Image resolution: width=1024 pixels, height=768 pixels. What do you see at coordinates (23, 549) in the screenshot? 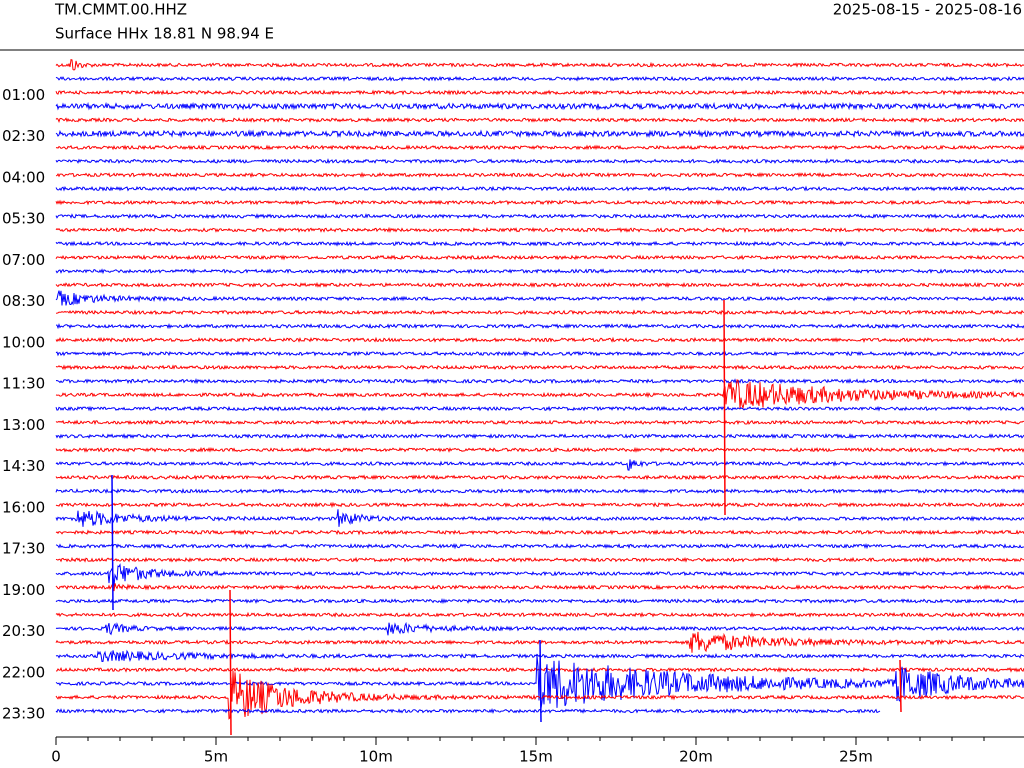
I see `y-tick-label: 17:30` at bounding box center [23, 549].